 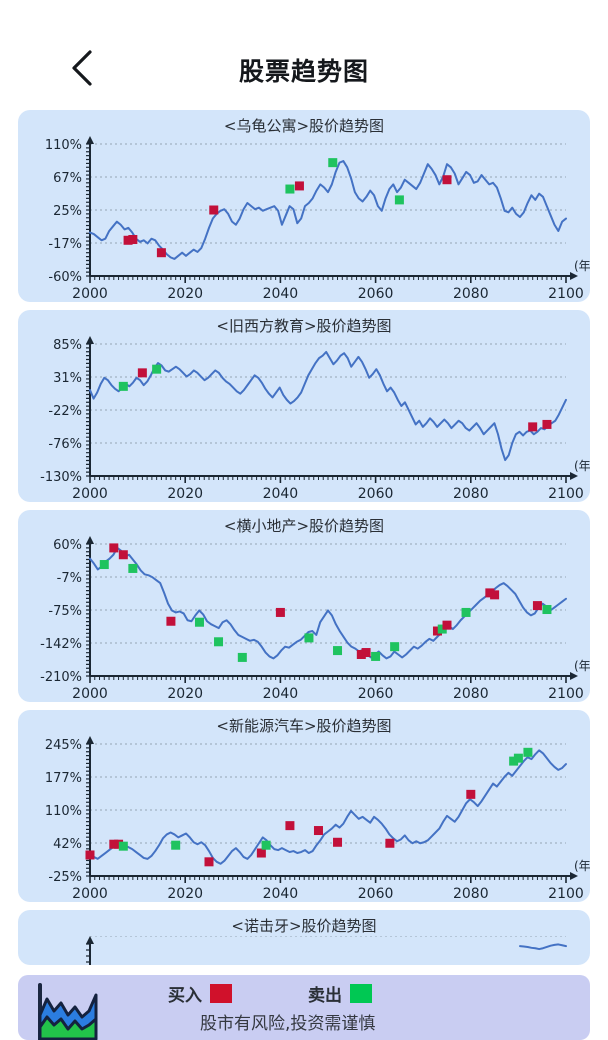 What do you see at coordinates (304, 526) in the screenshot?
I see `chart-title: <横小地产>股价趋势图` at bounding box center [304, 526].